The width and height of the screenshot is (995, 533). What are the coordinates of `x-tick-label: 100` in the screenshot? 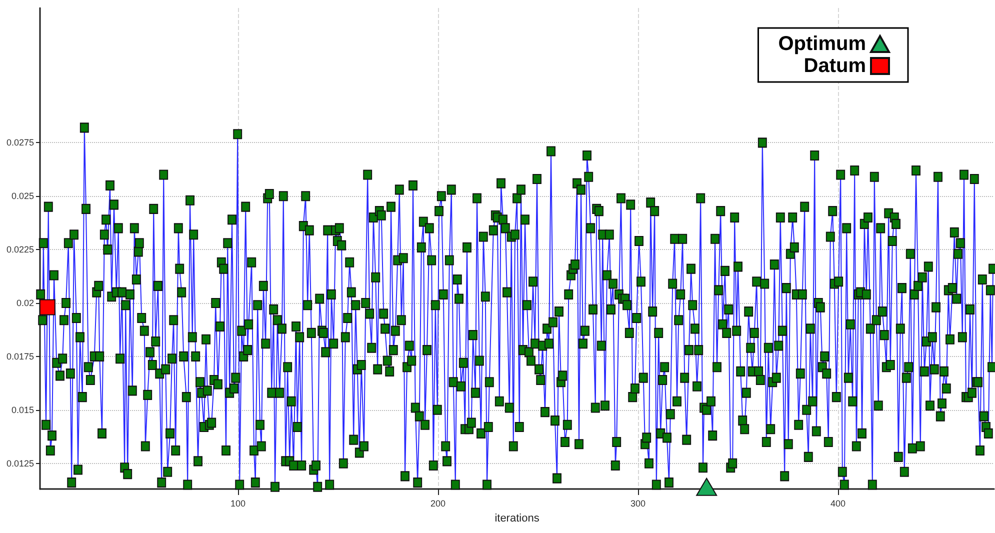 It's located at (238, 503).